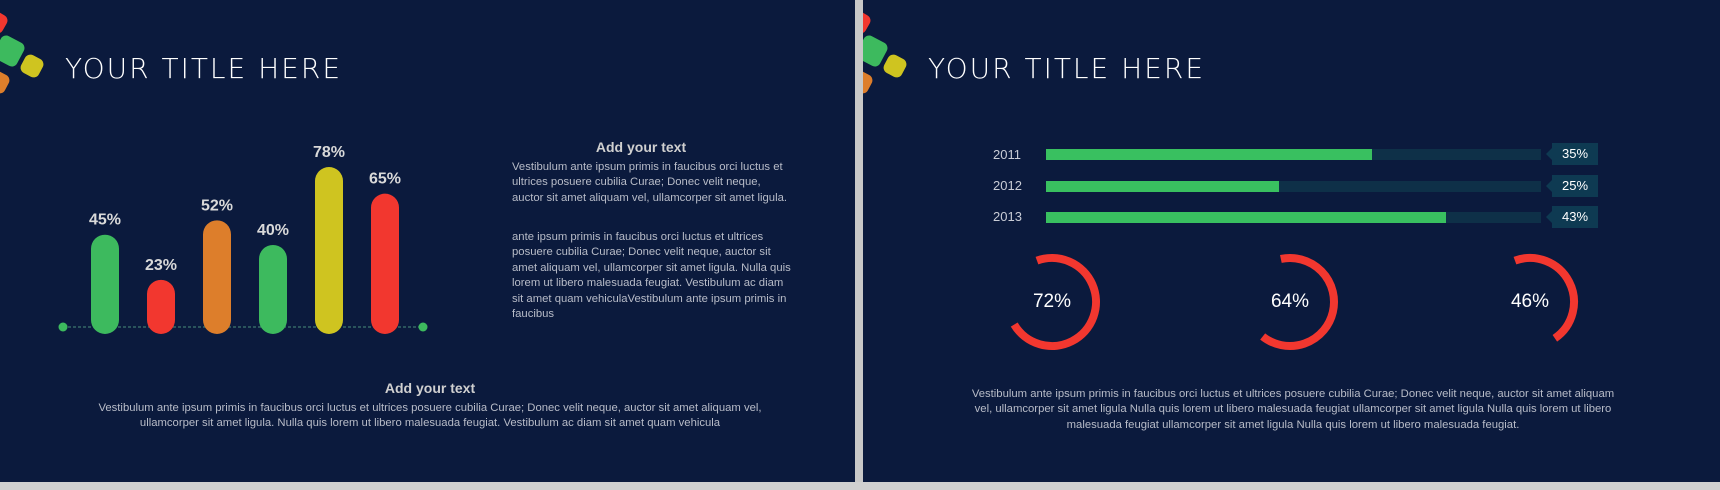 This screenshot has width=1720, height=490. What do you see at coordinates (641, 147) in the screenshot?
I see `side-text-heading: Add your text` at bounding box center [641, 147].